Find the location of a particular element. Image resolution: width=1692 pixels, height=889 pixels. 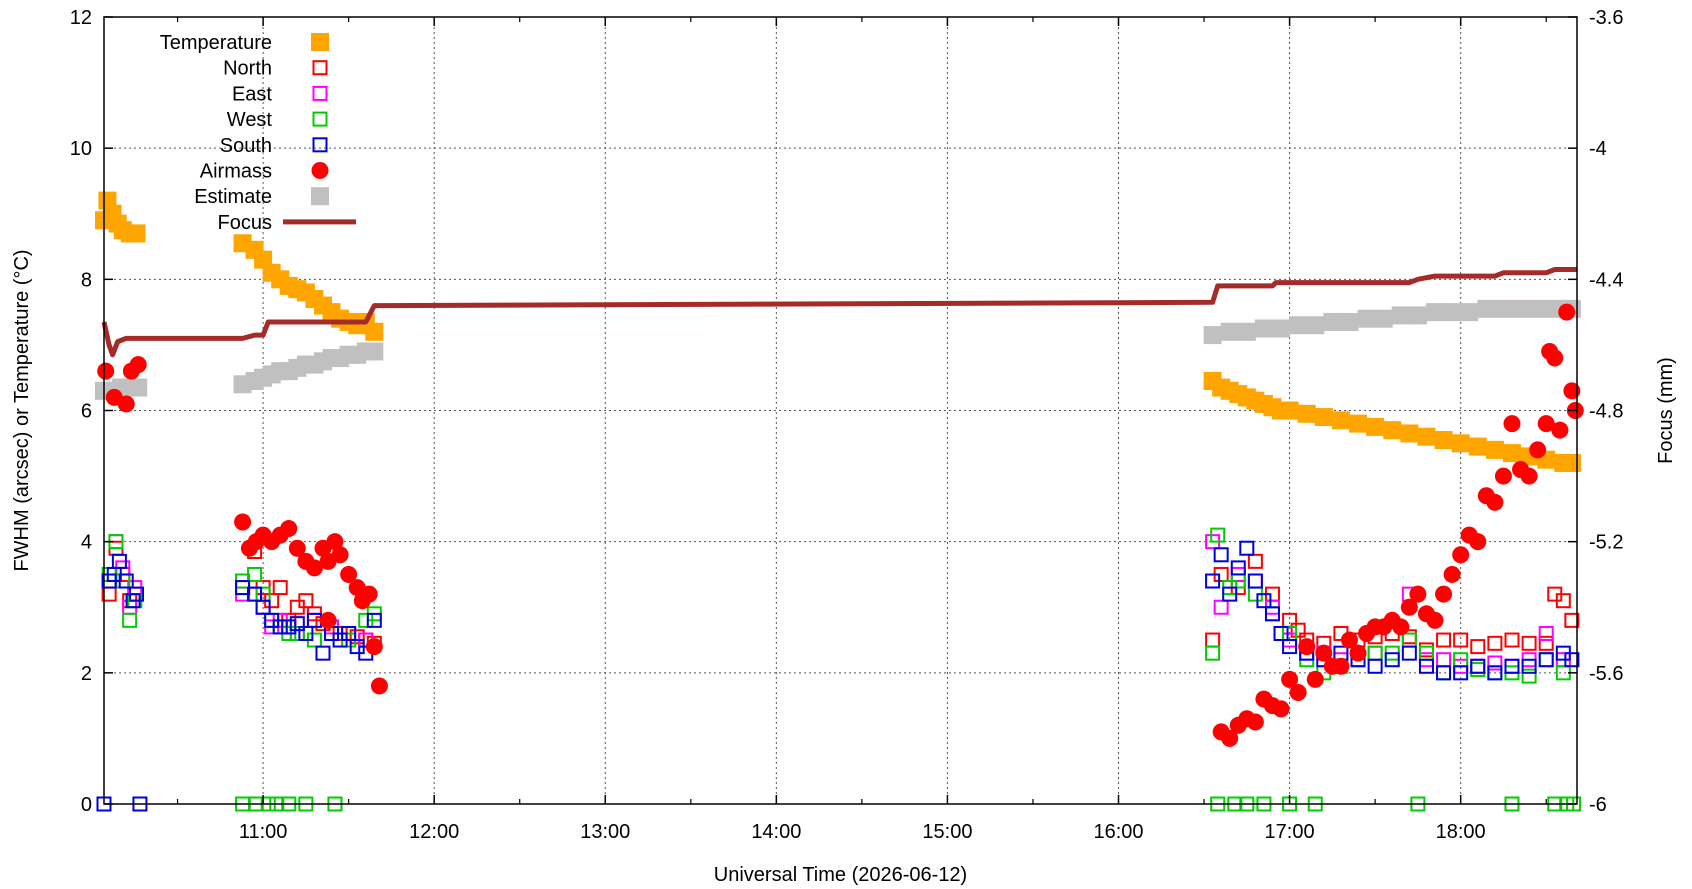

series-estimate is located at coordinates (838, 349).